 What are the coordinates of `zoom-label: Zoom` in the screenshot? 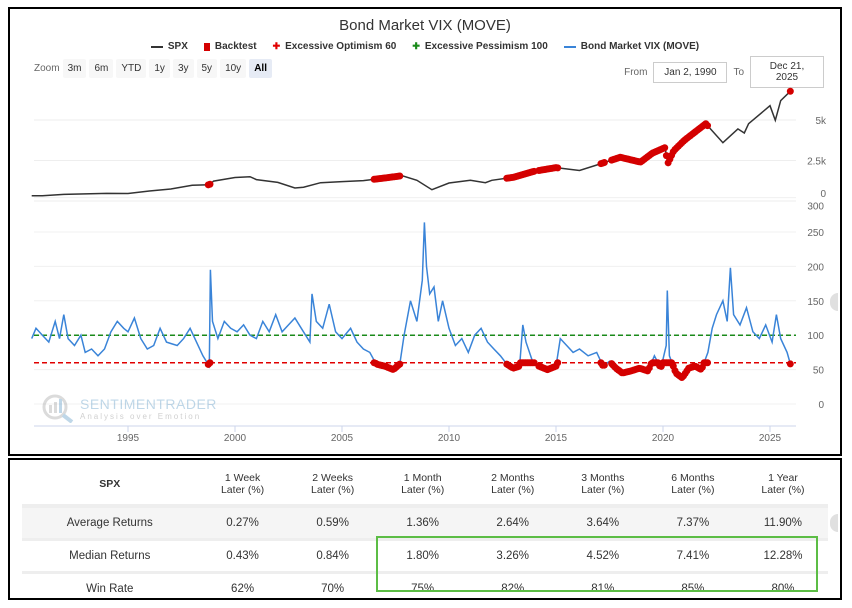 It's located at (47, 68).